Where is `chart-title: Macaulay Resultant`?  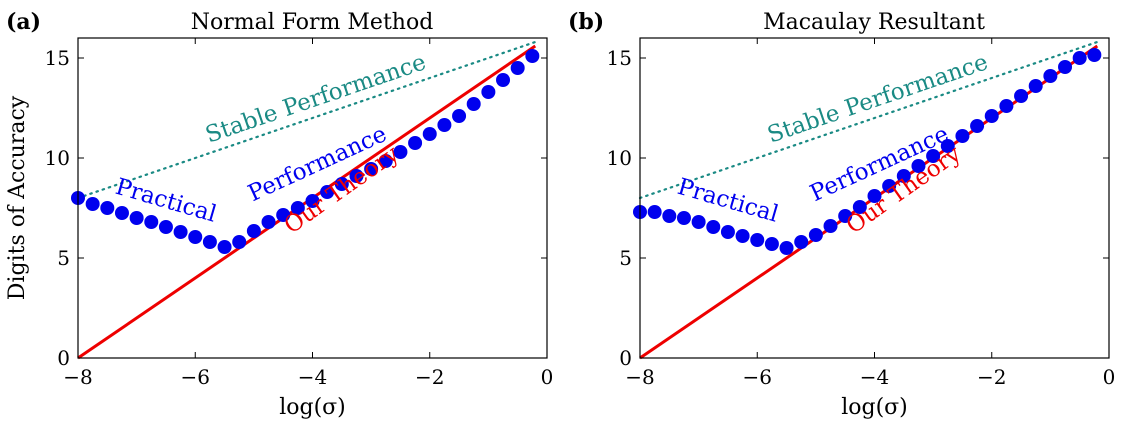 chart-title: Macaulay Resultant is located at coordinates (874, 22).